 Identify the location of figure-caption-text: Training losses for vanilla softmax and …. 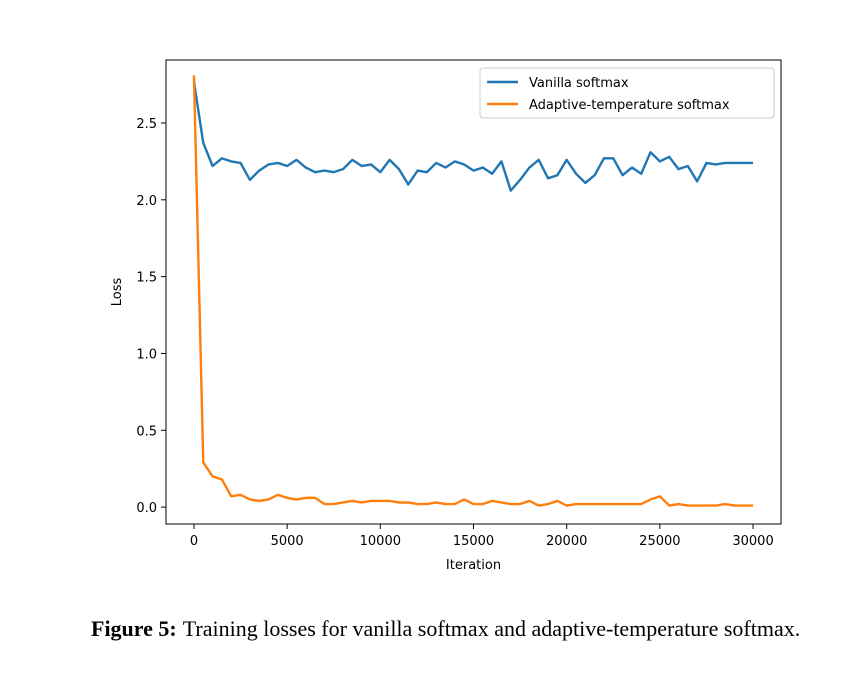
(491, 628).